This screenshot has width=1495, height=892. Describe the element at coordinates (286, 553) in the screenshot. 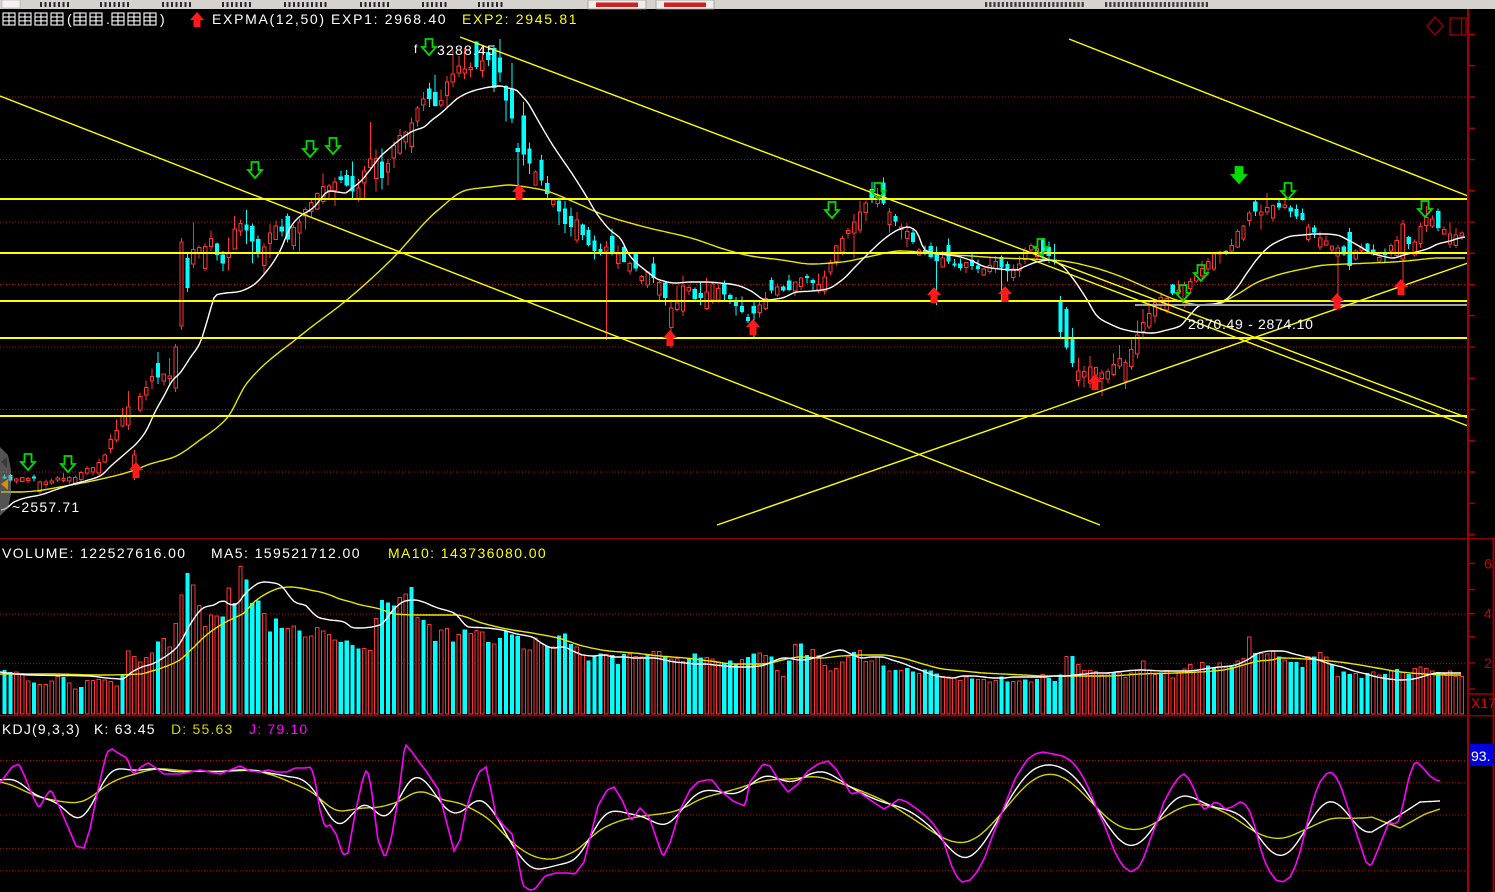

I see `svg-text: MA5: 159521712.00` at that location.